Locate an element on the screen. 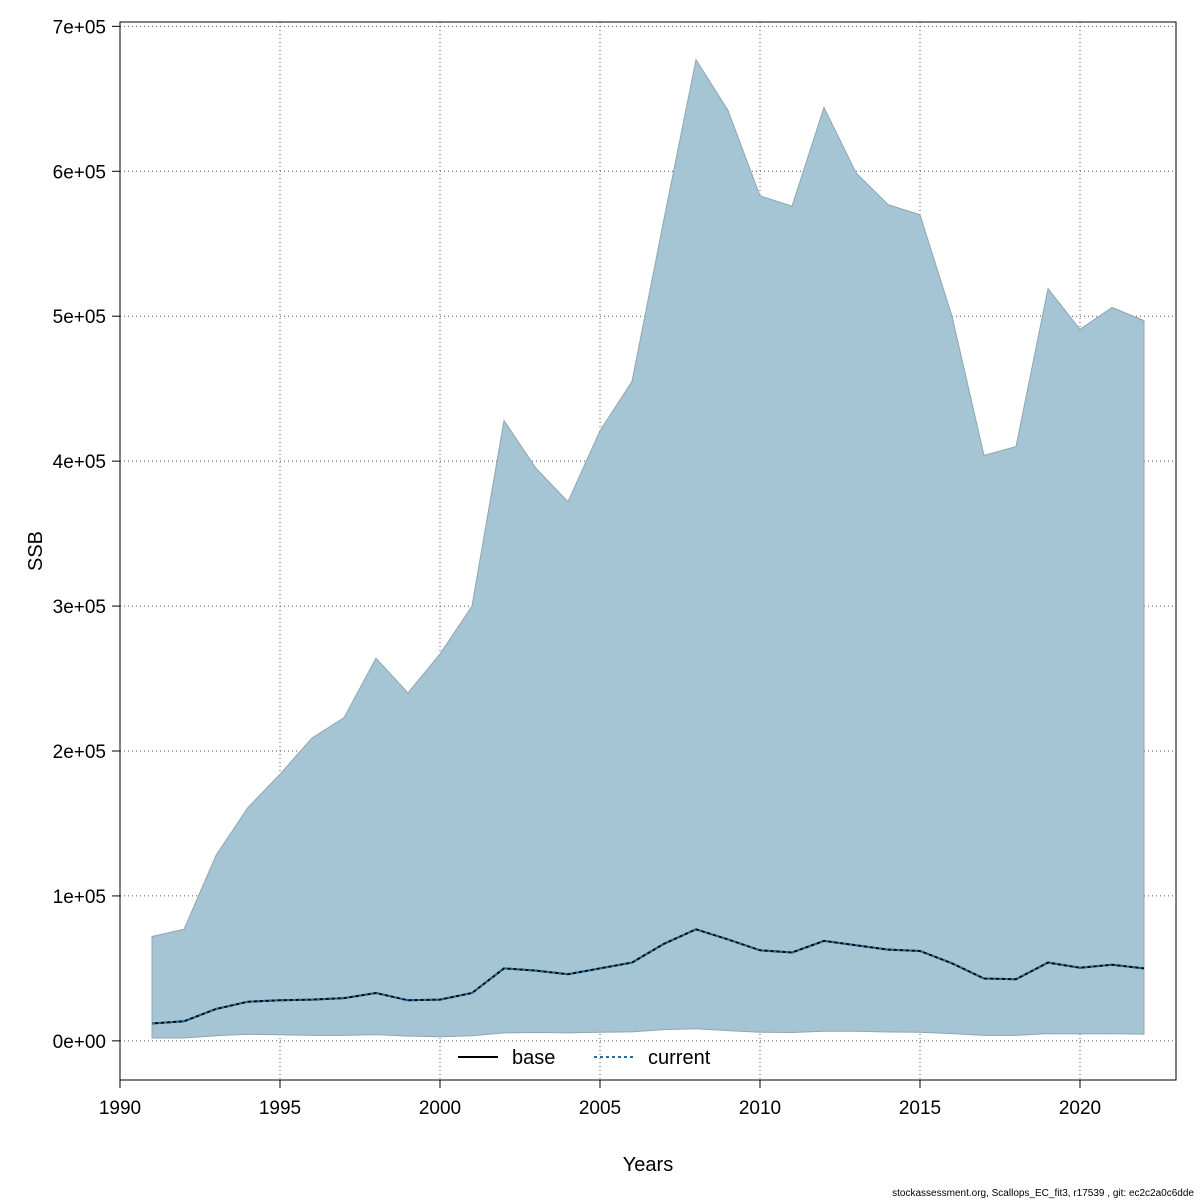 Image resolution: width=1200 pixels, height=1200 pixels. x-tick-label: 2005 is located at coordinates (600, 1108).